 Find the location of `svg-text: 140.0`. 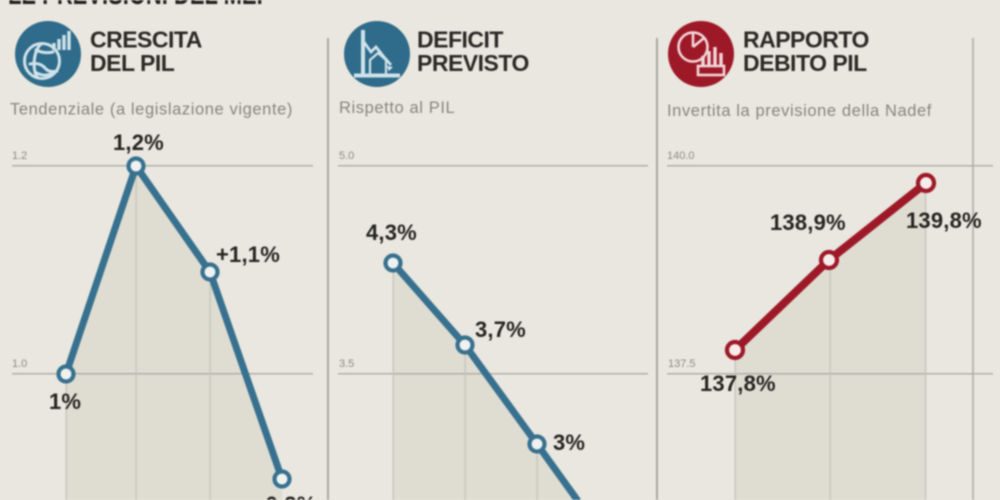

svg-text: 140.0 is located at coordinates (681, 156).